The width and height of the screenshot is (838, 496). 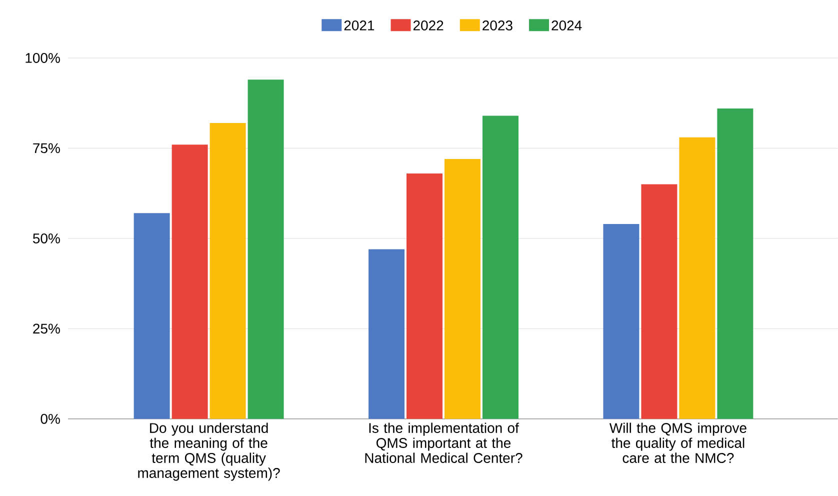 What do you see at coordinates (43, 58) in the screenshot?
I see `y-tick-label: 100%` at bounding box center [43, 58].